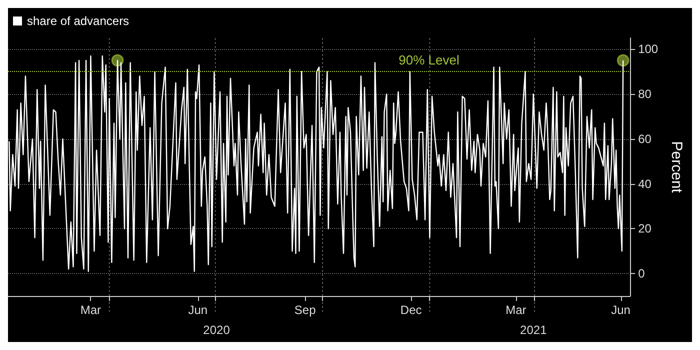 This screenshot has height=350, width=700. What do you see at coordinates (645, 183) in the screenshot?
I see `y-tick-label: 40` at bounding box center [645, 183].